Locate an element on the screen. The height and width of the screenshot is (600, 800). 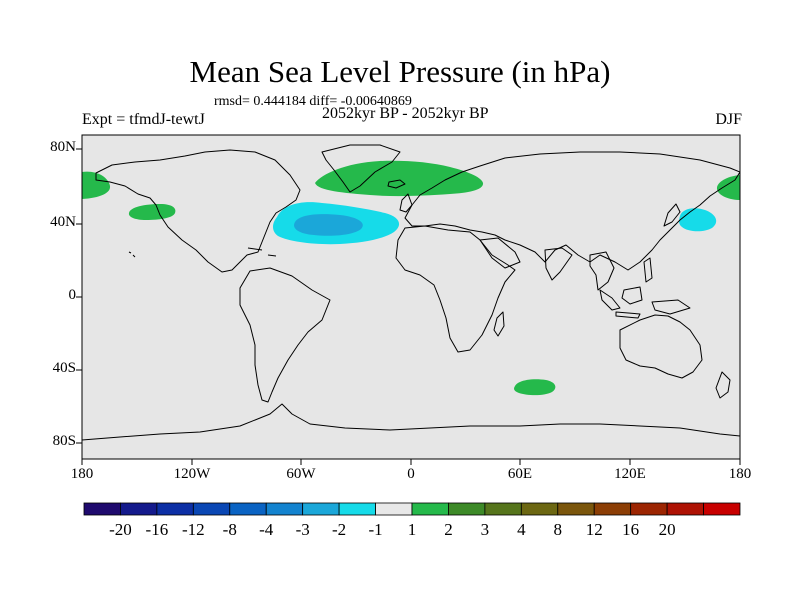
coast-philippines is located at coordinates (648, 270).